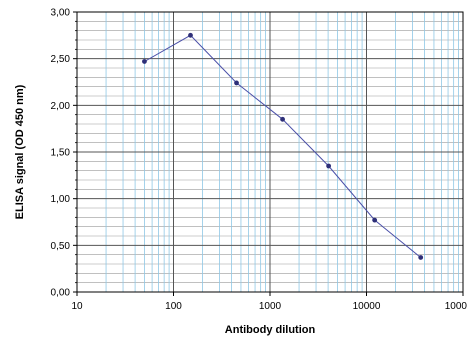 The width and height of the screenshot is (471, 341). What do you see at coordinates (77, 306) in the screenshot?
I see `x-tick-label: 10` at bounding box center [77, 306].